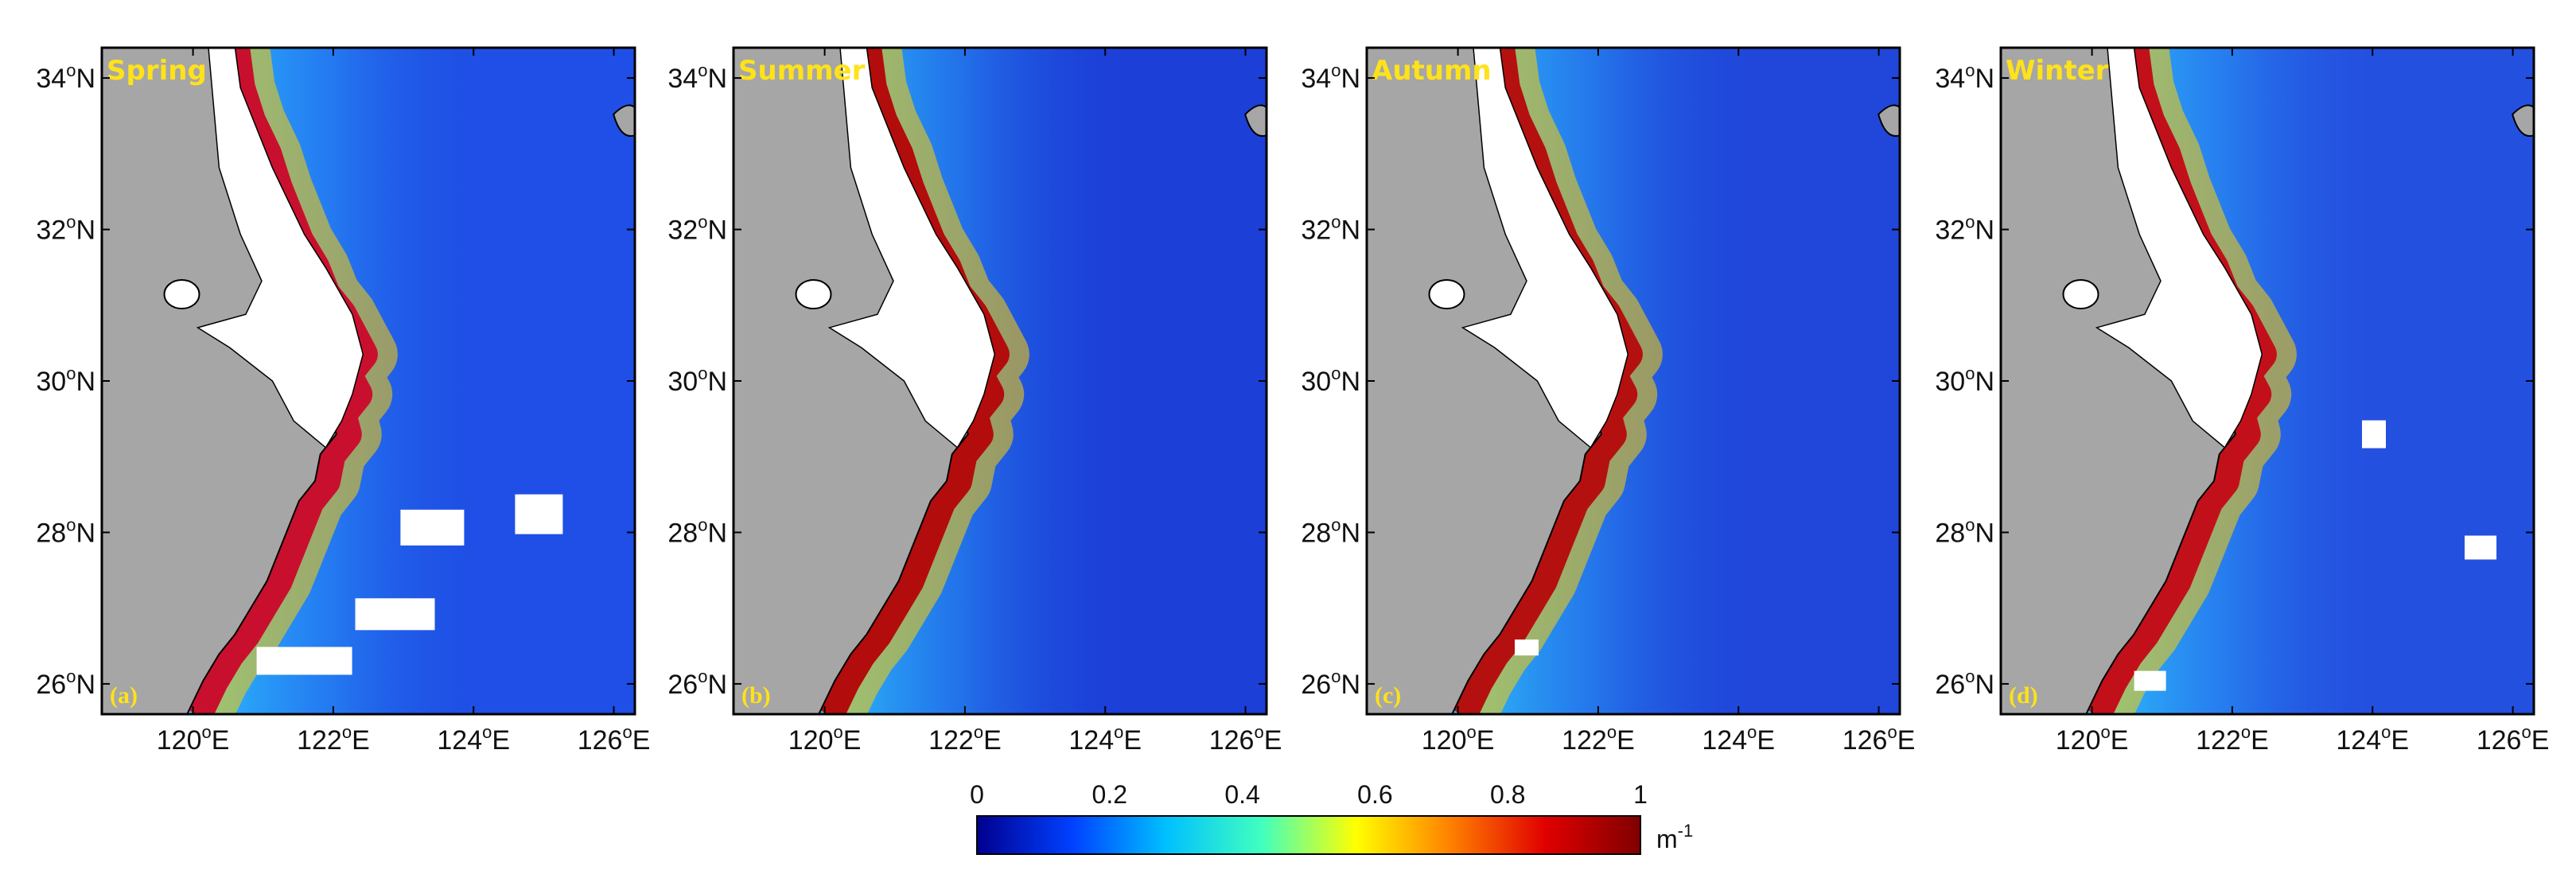  What do you see at coordinates (1110, 794) in the screenshot?
I see `colorbar-tick-label: 0.2` at bounding box center [1110, 794].